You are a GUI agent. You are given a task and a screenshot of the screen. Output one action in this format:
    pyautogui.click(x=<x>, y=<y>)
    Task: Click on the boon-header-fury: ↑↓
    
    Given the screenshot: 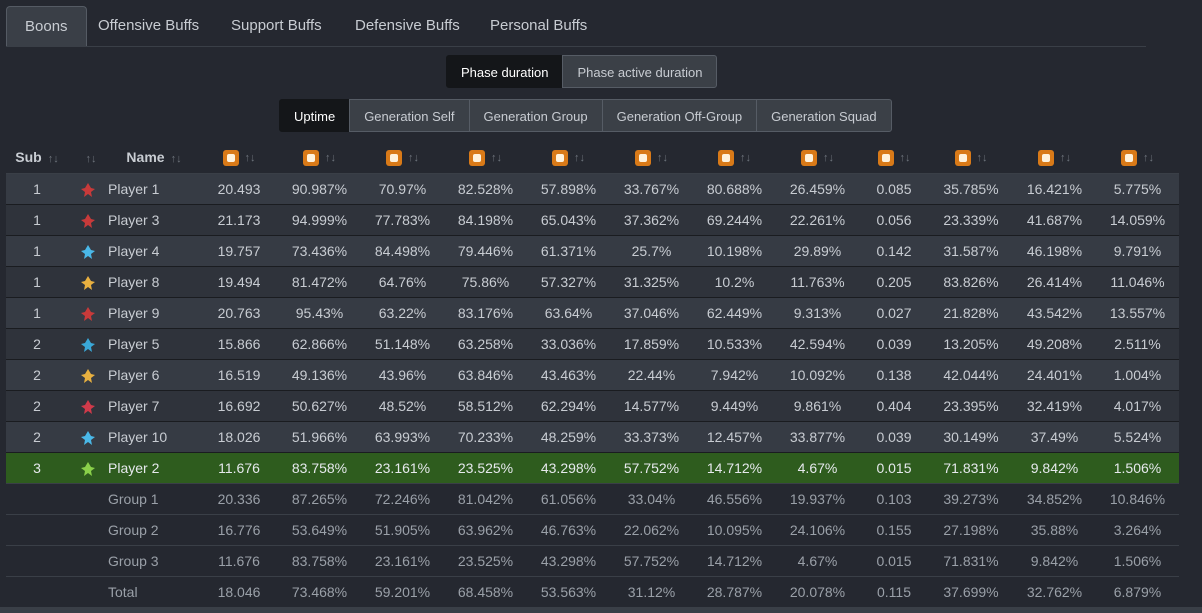 What is the action you would take?
    pyautogui.click(x=319, y=157)
    